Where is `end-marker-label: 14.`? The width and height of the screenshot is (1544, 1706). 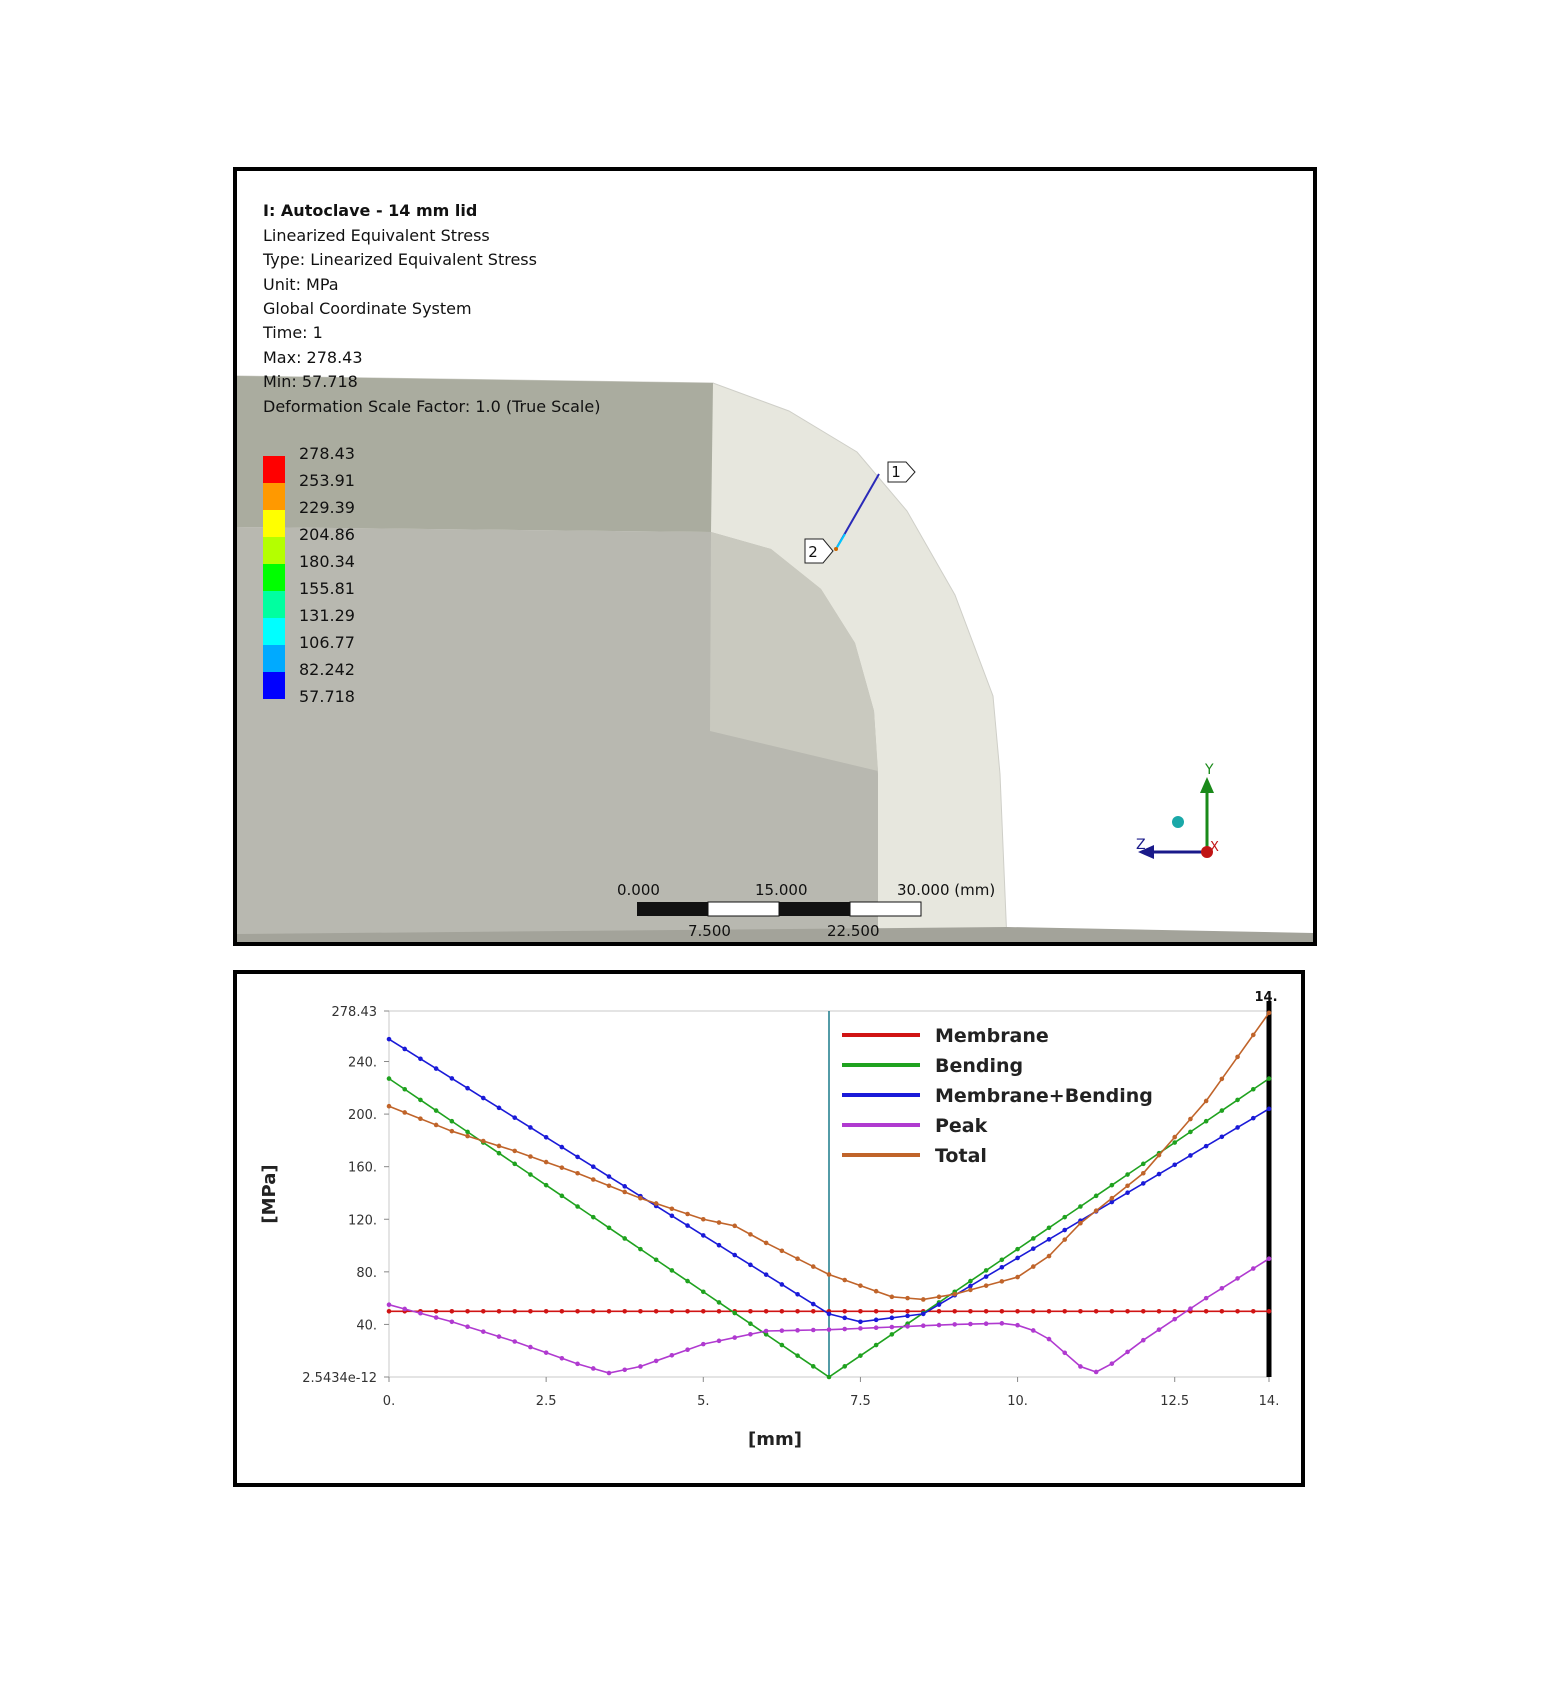
end-marker-label: 14. is located at coordinates (1265, 997).